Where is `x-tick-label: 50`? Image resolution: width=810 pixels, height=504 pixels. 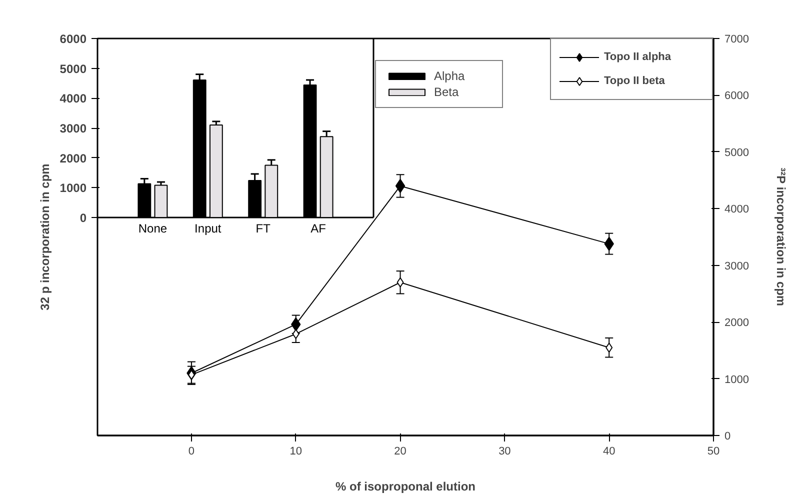 x-tick-label: 50 is located at coordinates (713, 452).